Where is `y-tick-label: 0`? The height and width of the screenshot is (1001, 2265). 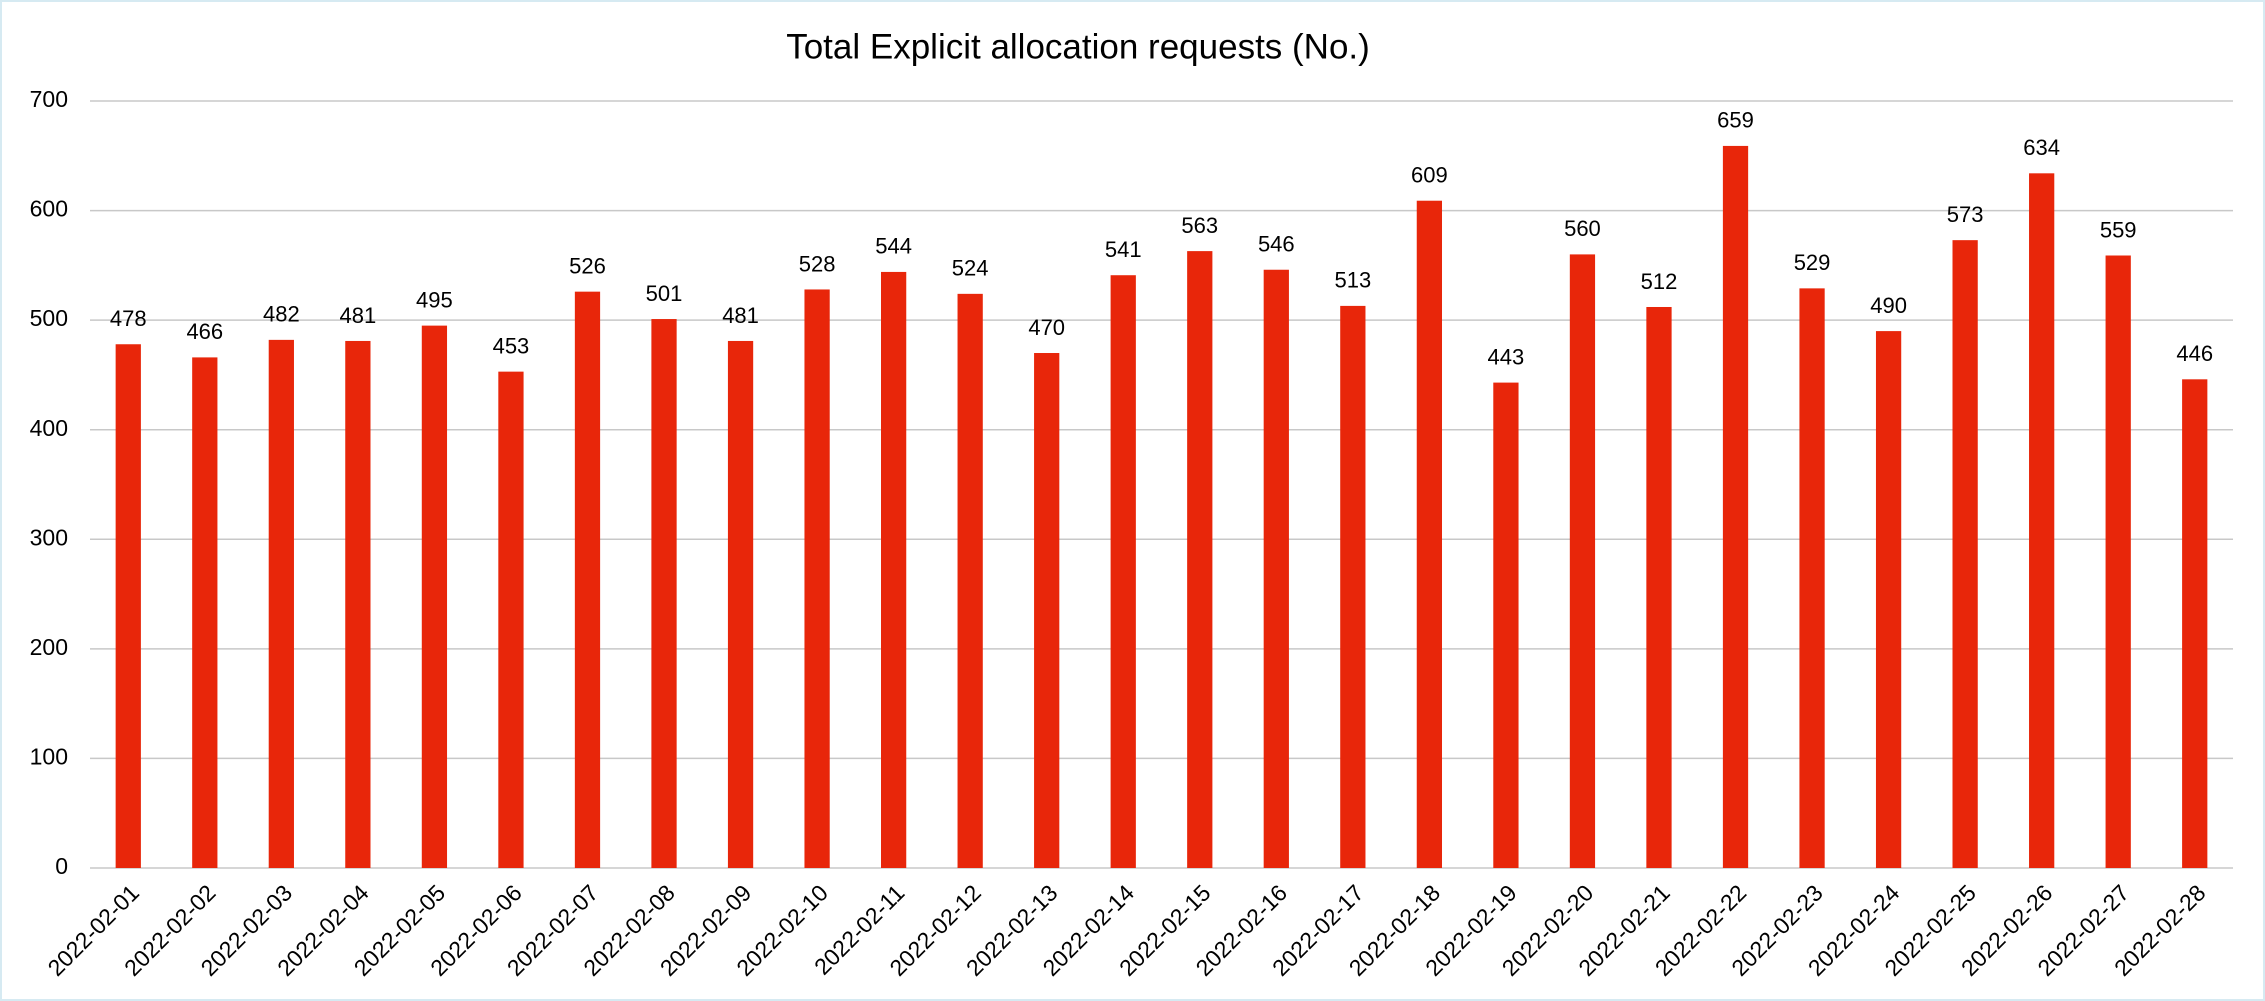 y-tick-label: 0 is located at coordinates (61, 866).